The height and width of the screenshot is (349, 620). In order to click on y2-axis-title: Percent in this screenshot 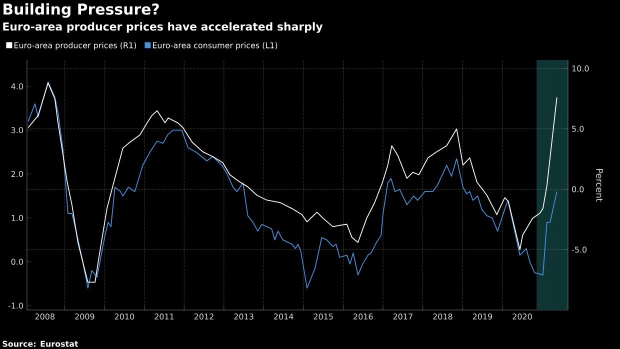, I will do `click(599, 185)`.